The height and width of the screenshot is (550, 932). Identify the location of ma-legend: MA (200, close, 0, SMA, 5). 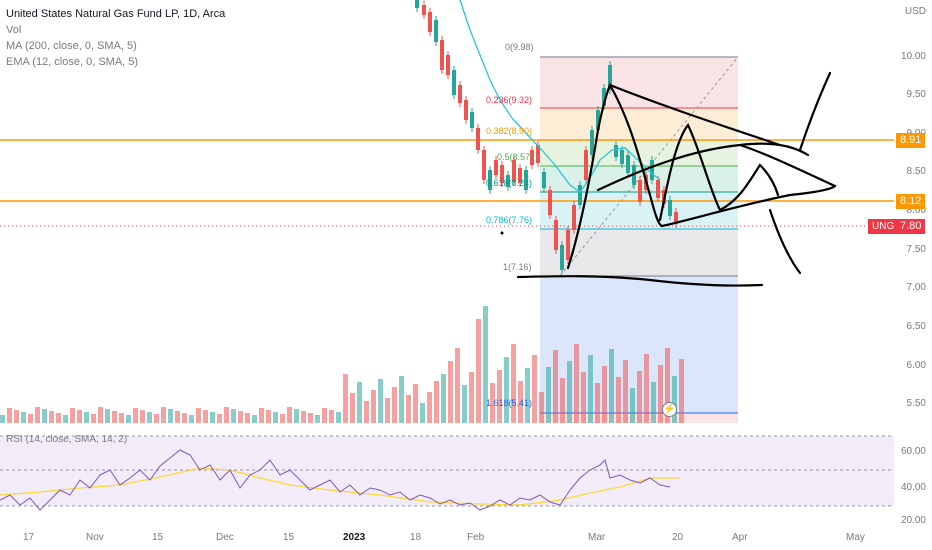
(71, 46).